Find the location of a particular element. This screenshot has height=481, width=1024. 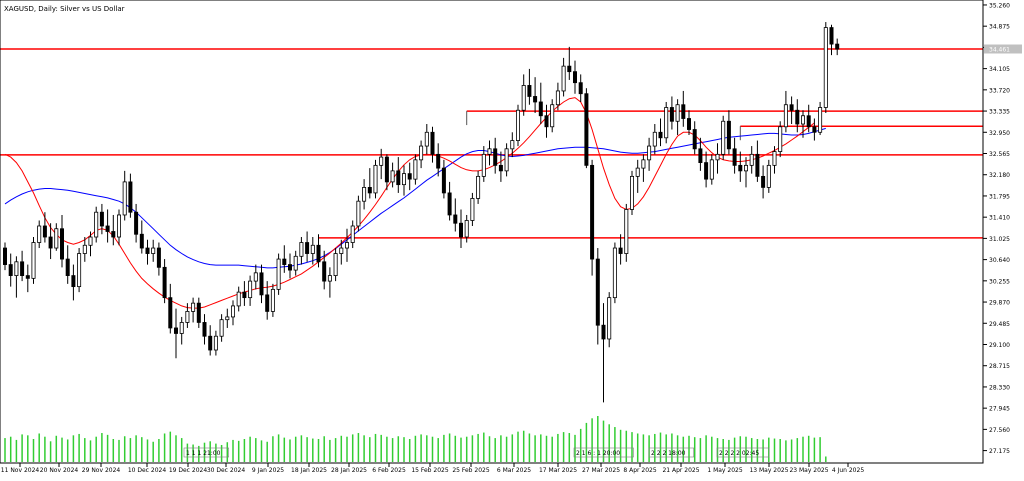

event-annotation-label: 2 2 2 18:00 is located at coordinates (668, 453).